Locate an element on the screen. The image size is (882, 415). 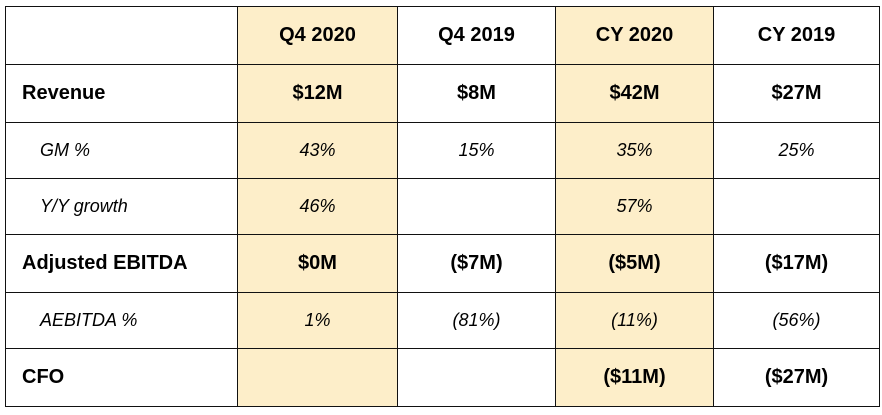
row-yy-growth: Y/Y growth 46% 57% is located at coordinates (442, 206).